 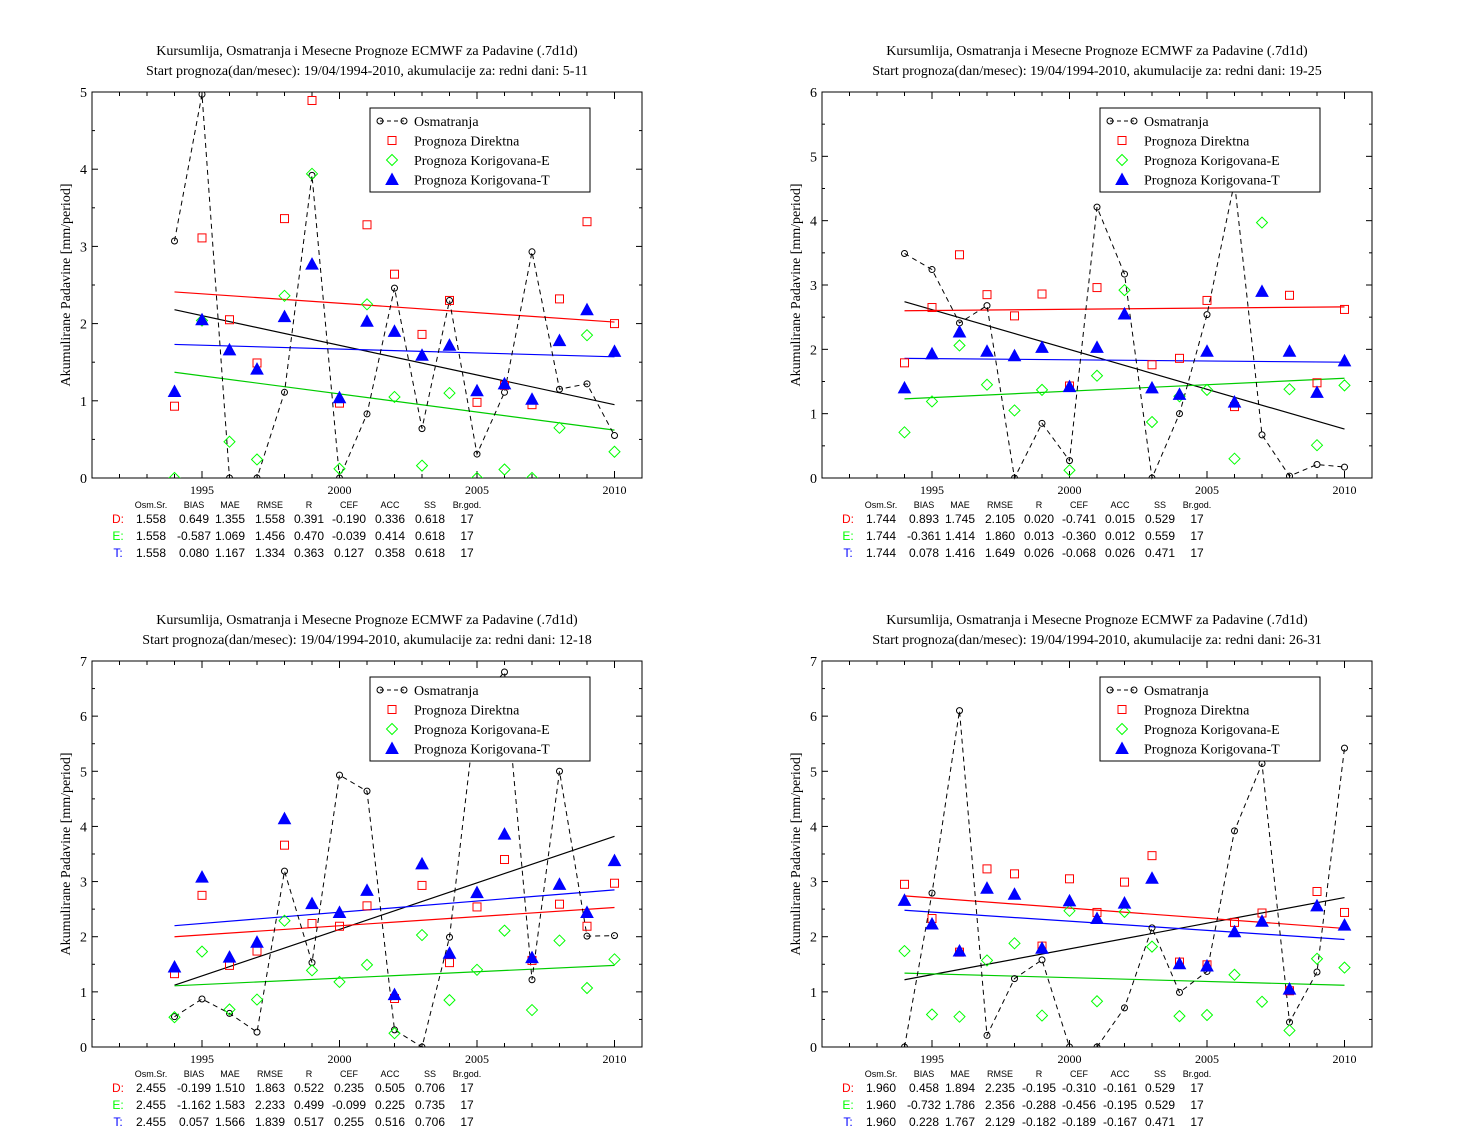 What do you see at coordinates (1000, 519) in the screenshot?
I see `stats-cell: 2.105` at bounding box center [1000, 519].